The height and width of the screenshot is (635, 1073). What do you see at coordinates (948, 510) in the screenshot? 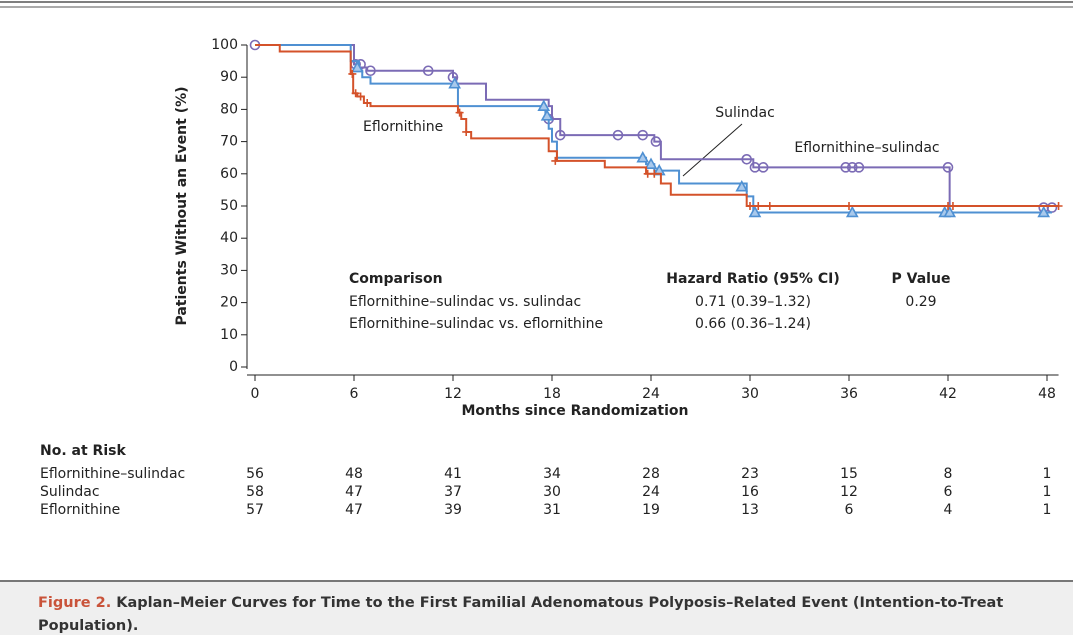
I see `risk-count: 4` at bounding box center [948, 510].